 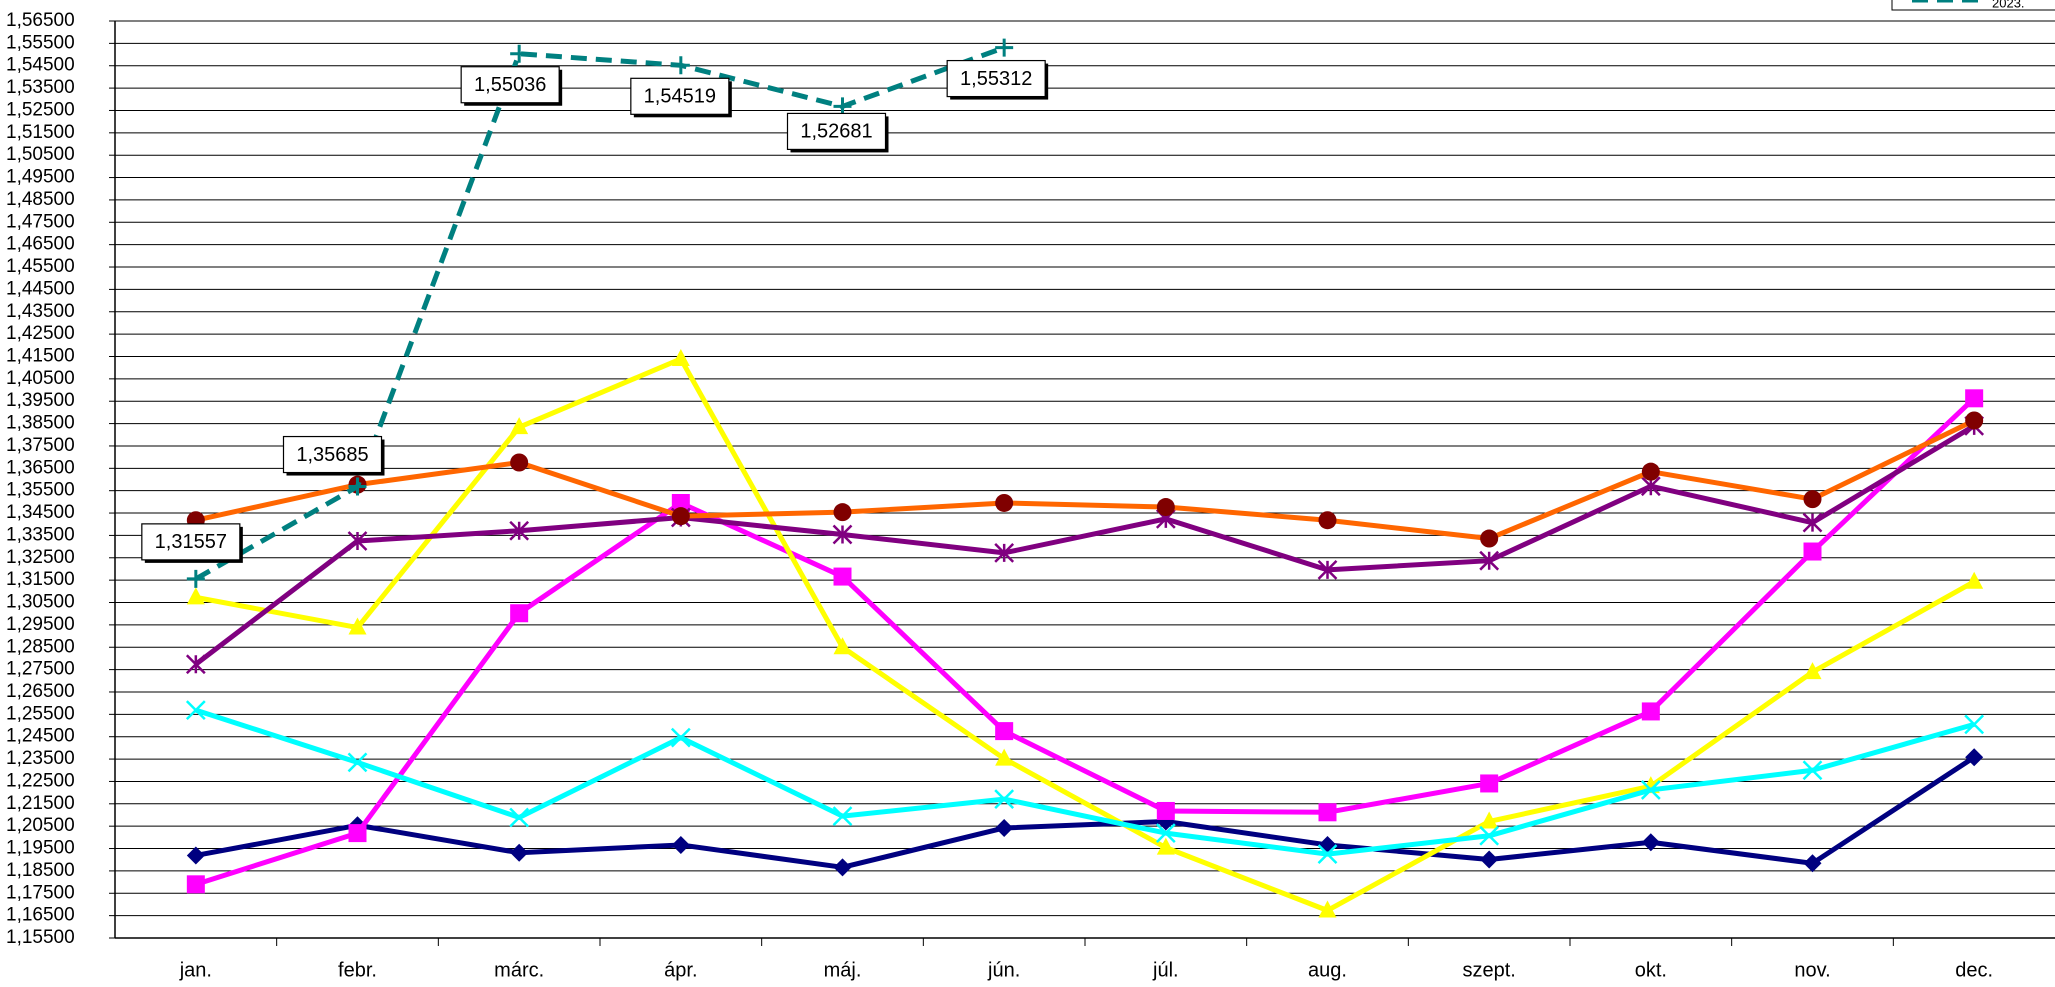 I want to click on y-tick-label: 1,21500, so click(x=40, y=803).